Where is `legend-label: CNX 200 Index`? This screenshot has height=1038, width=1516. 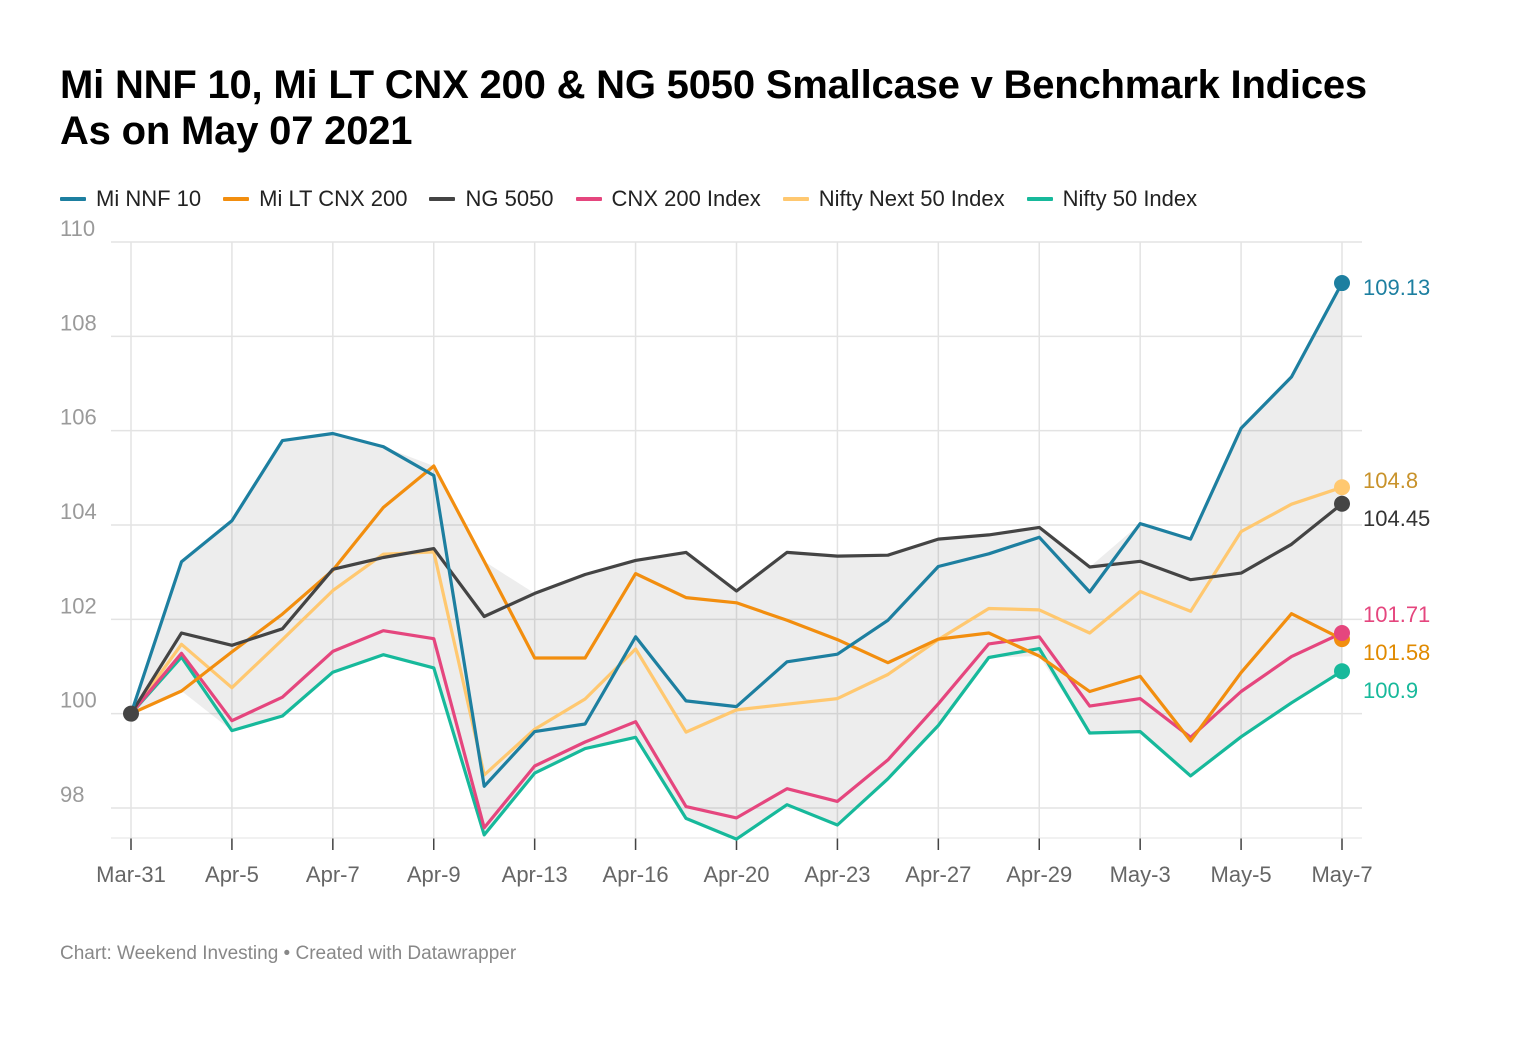
legend-label: CNX 200 Index is located at coordinates (686, 198).